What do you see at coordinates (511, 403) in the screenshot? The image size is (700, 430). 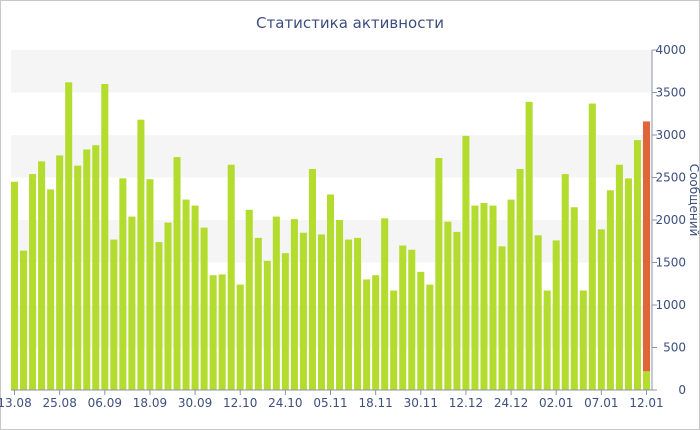 I see `x-tick-label: 24.12` at bounding box center [511, 403].